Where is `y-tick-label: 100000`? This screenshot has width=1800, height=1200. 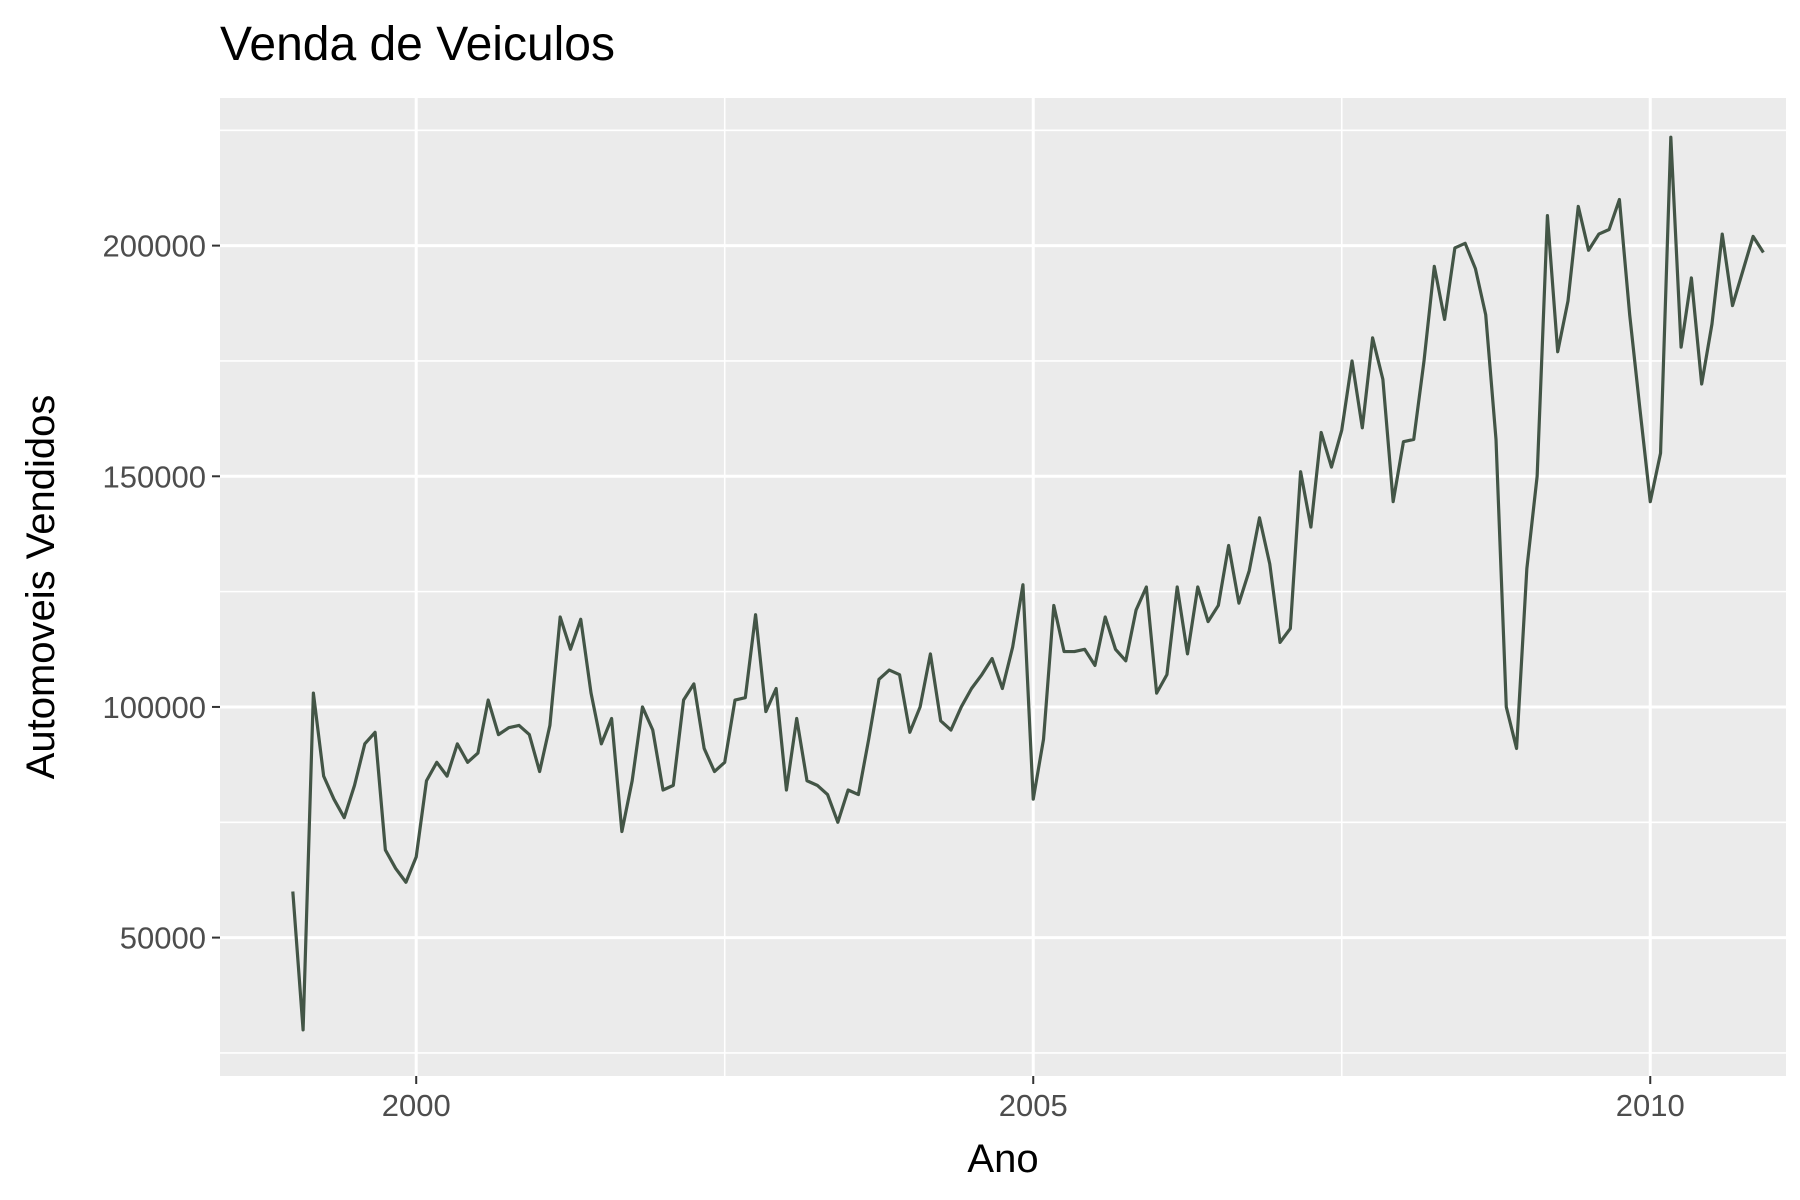
y-tick-label: 100000 is located at coordinates (154, 707).